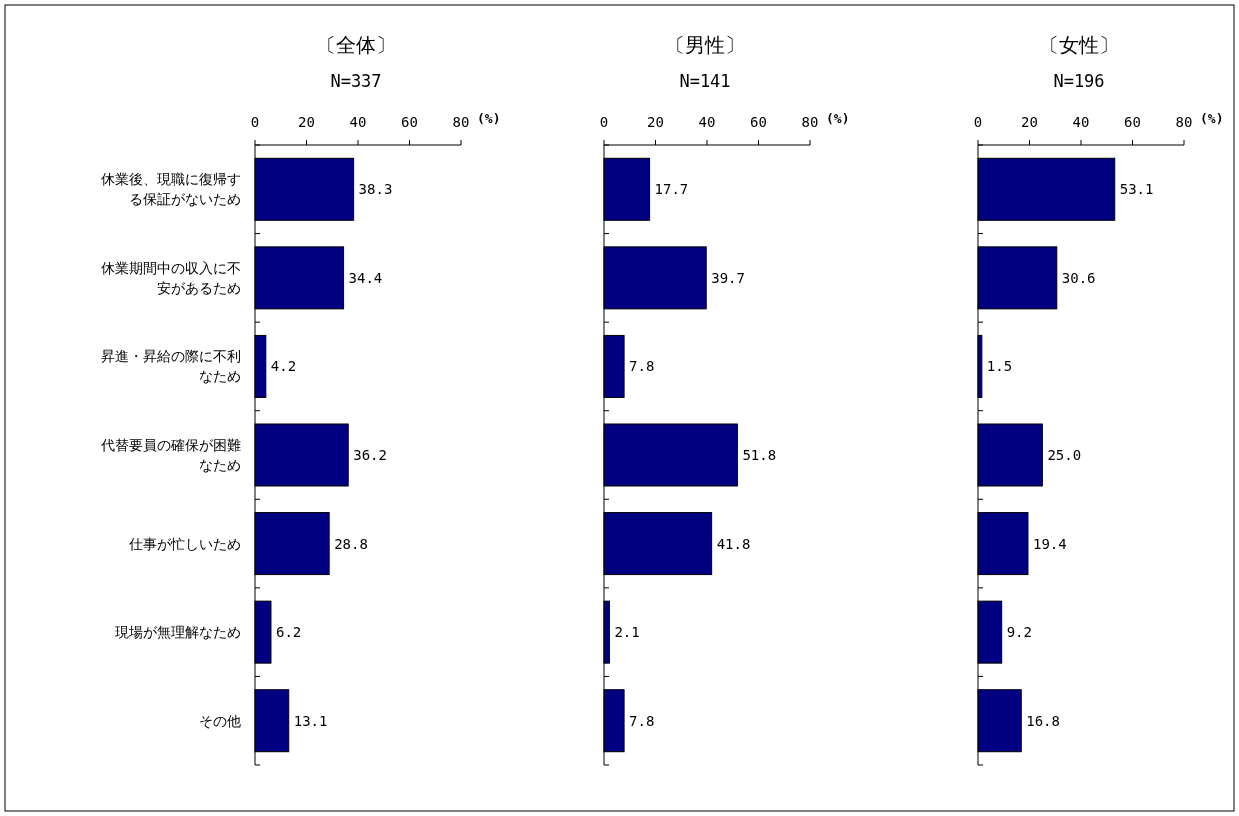 The image size is (1239, 816). I want to click on data-label: 25.0, so click(1064, 455).